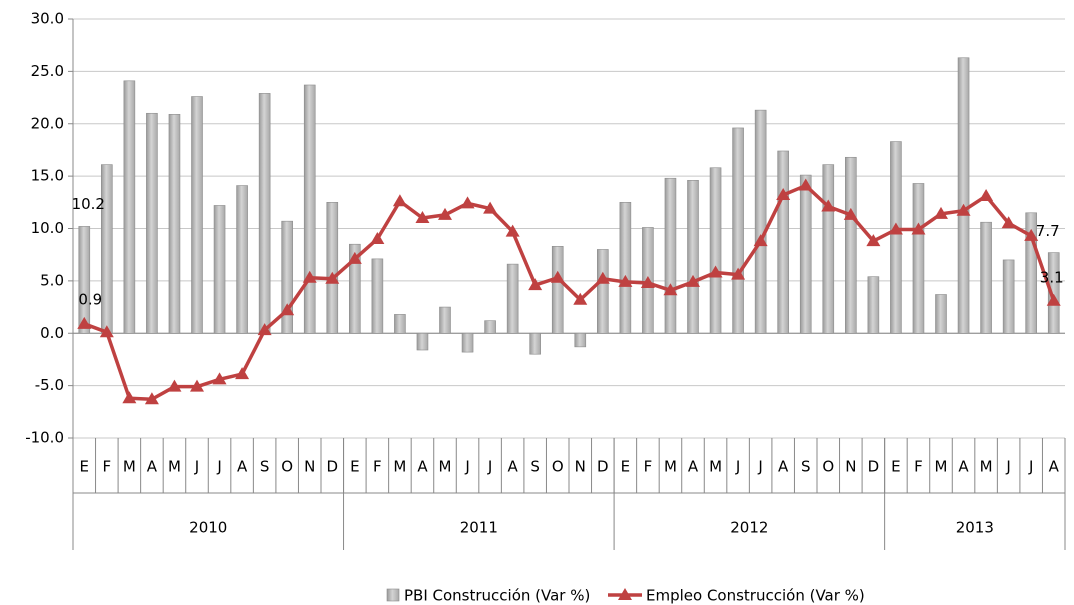 Image resolution: width=1074 pixels, height=605 pixels. Describe the element at coordinates (479, 528) in the screenshot. I see `year-label: 2011` at that location.